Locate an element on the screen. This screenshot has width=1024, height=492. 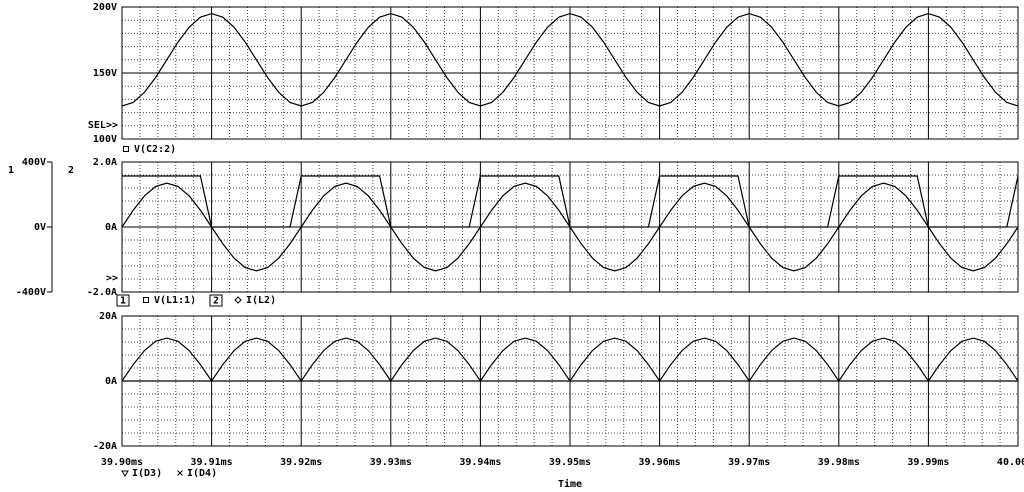
x-tick-label: 39.92ms is located at coordinates (301, 462).